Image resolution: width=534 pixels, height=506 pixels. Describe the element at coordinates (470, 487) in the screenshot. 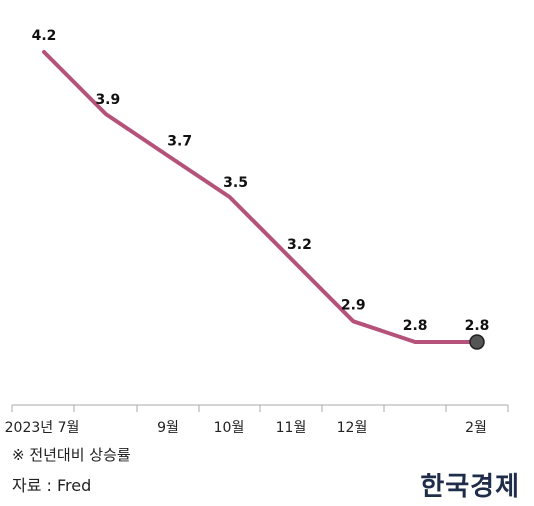

I see `publisher-logo: 한국경제` at that location.